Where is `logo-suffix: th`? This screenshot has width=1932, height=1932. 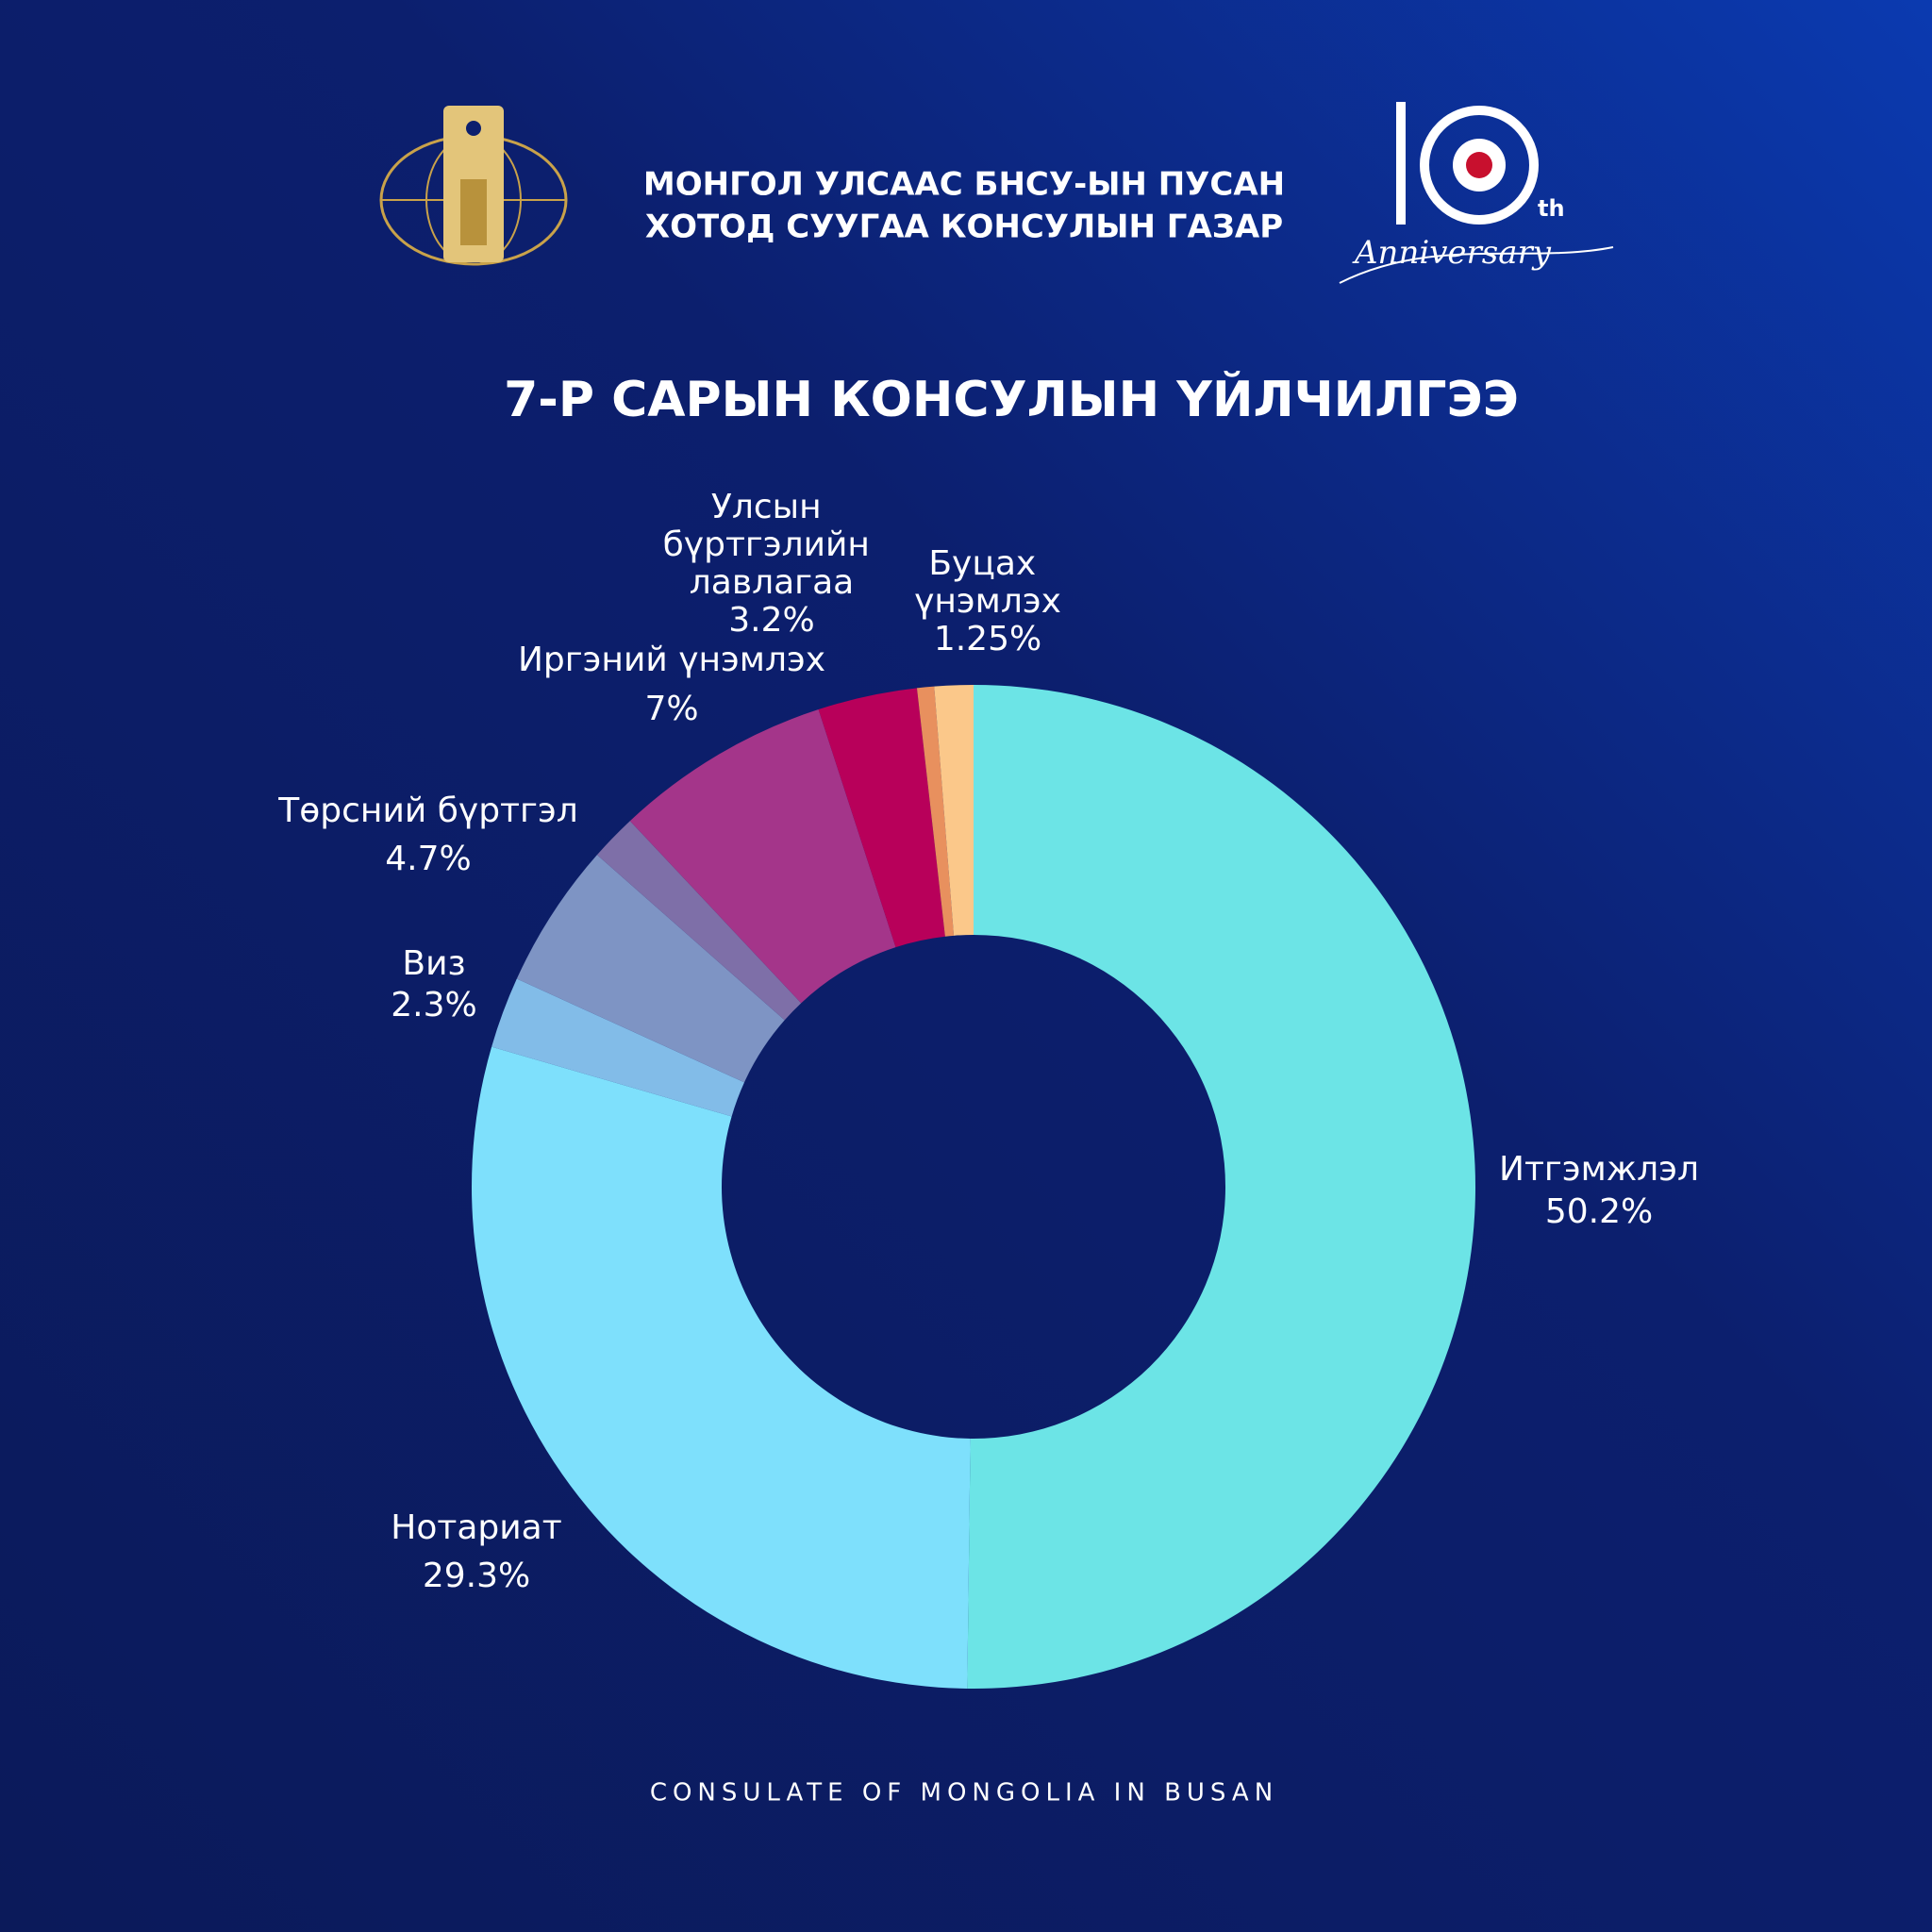
logo-suffix: th is located at coordinates (1552, 209).